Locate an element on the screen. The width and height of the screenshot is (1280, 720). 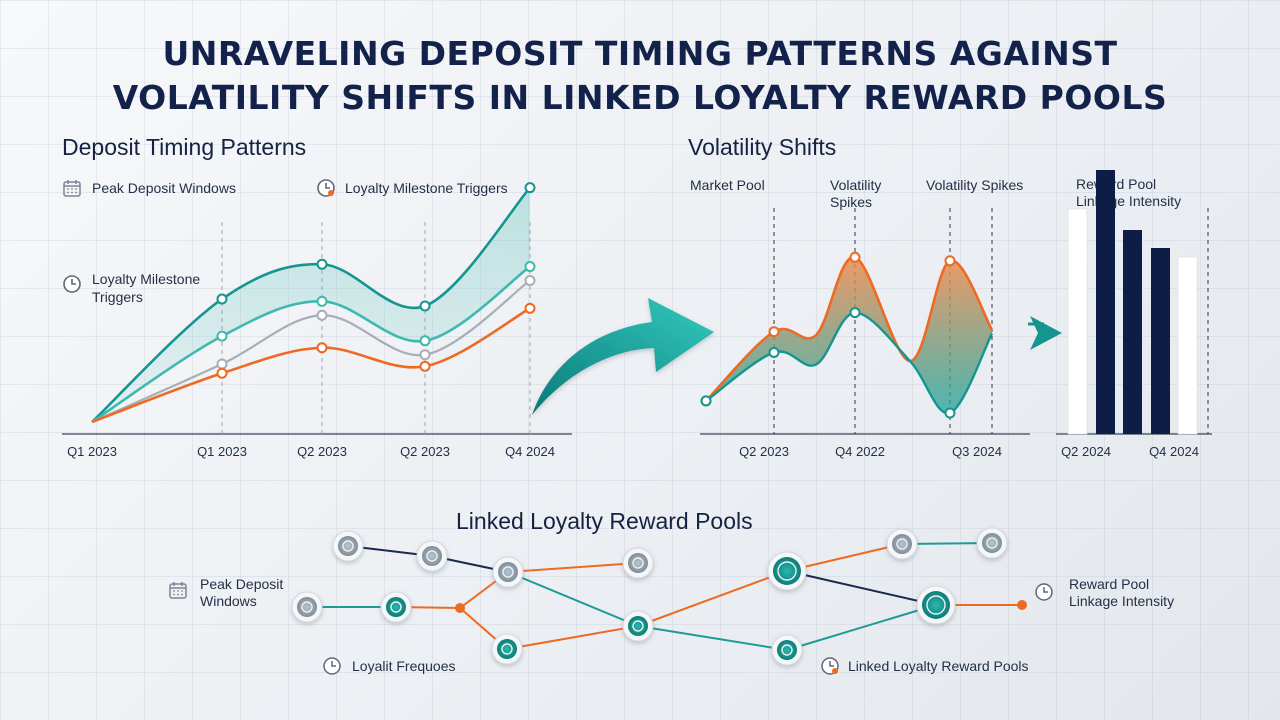
milestone-triggers-top-label: Loyalty Milestone Triggers is located at coordinates (426, 188).